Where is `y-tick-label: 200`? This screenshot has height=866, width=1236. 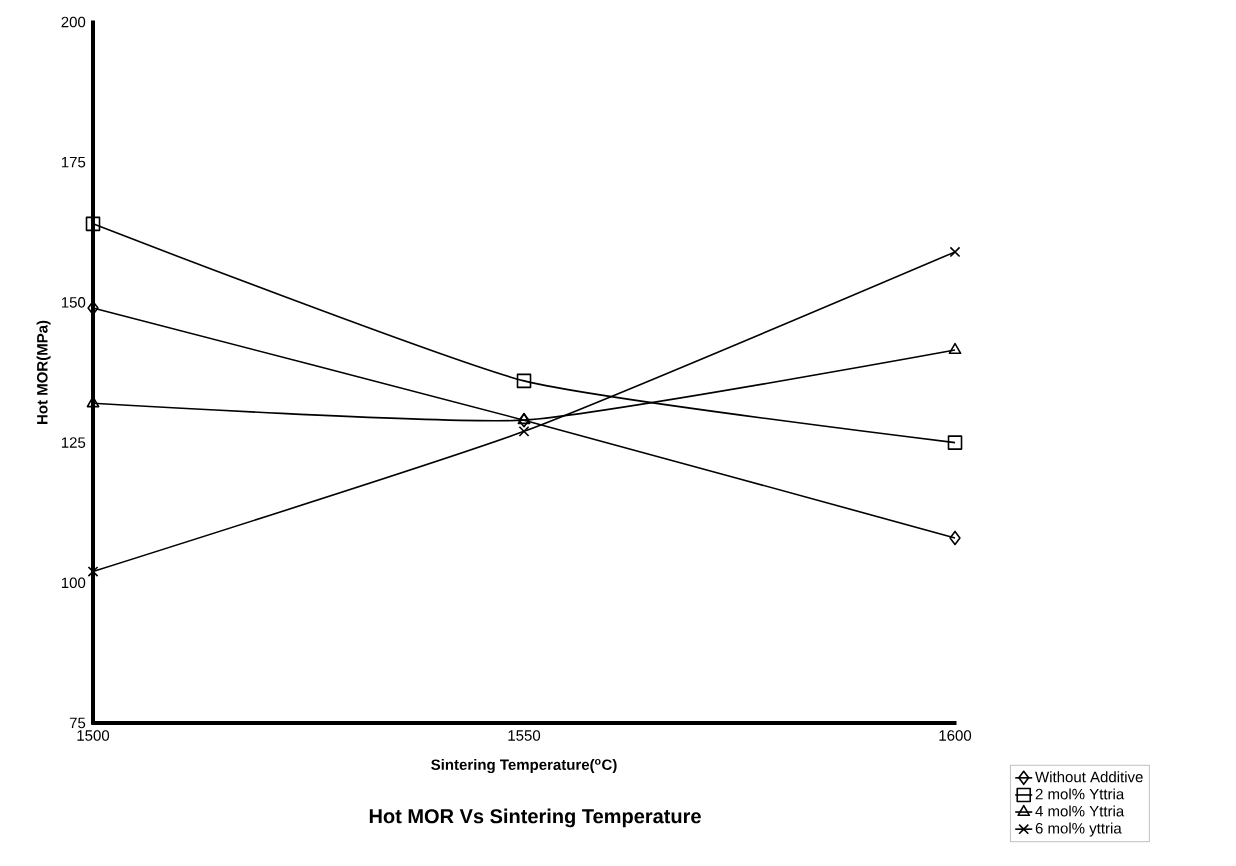
y-tick-label: 200 is located at coordinates (73, 22).